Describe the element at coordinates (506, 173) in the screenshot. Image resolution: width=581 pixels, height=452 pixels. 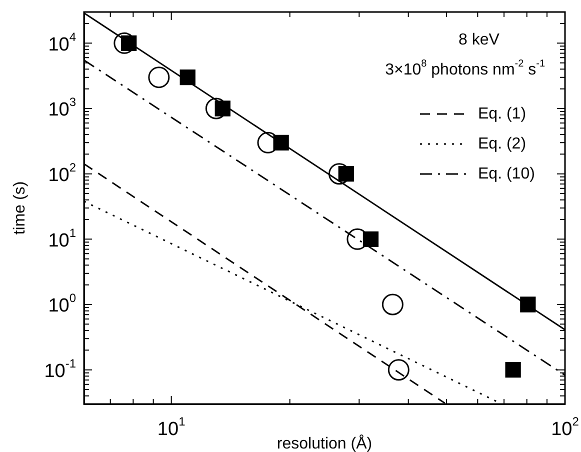
I see `legend-label: Eq. (10)` at that location.